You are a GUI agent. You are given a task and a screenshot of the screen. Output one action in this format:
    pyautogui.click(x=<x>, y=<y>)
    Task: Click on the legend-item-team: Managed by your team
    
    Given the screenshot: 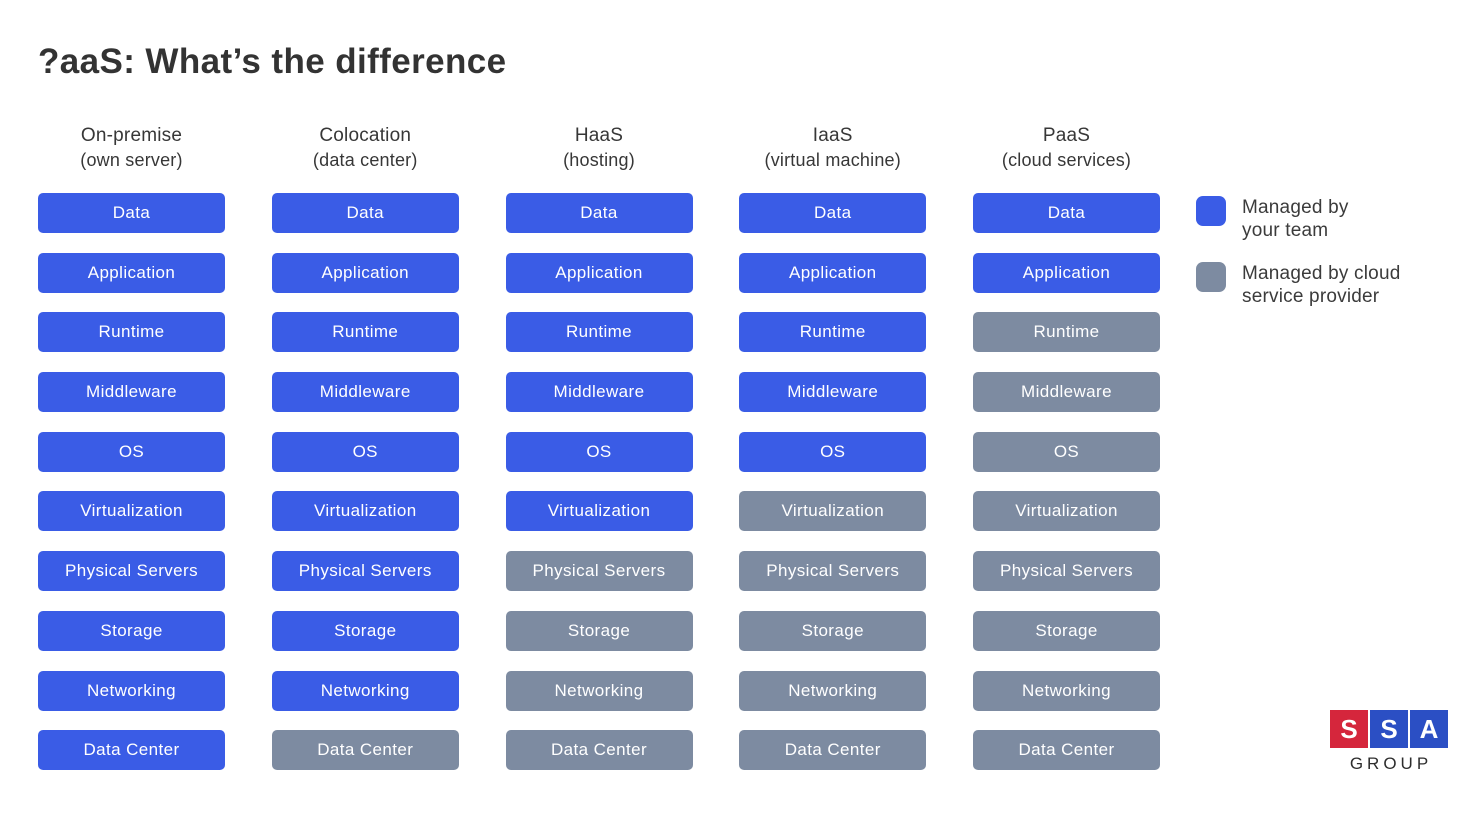 What is the action you would take?
    pyautogui.click(x=1331, y=219)
    